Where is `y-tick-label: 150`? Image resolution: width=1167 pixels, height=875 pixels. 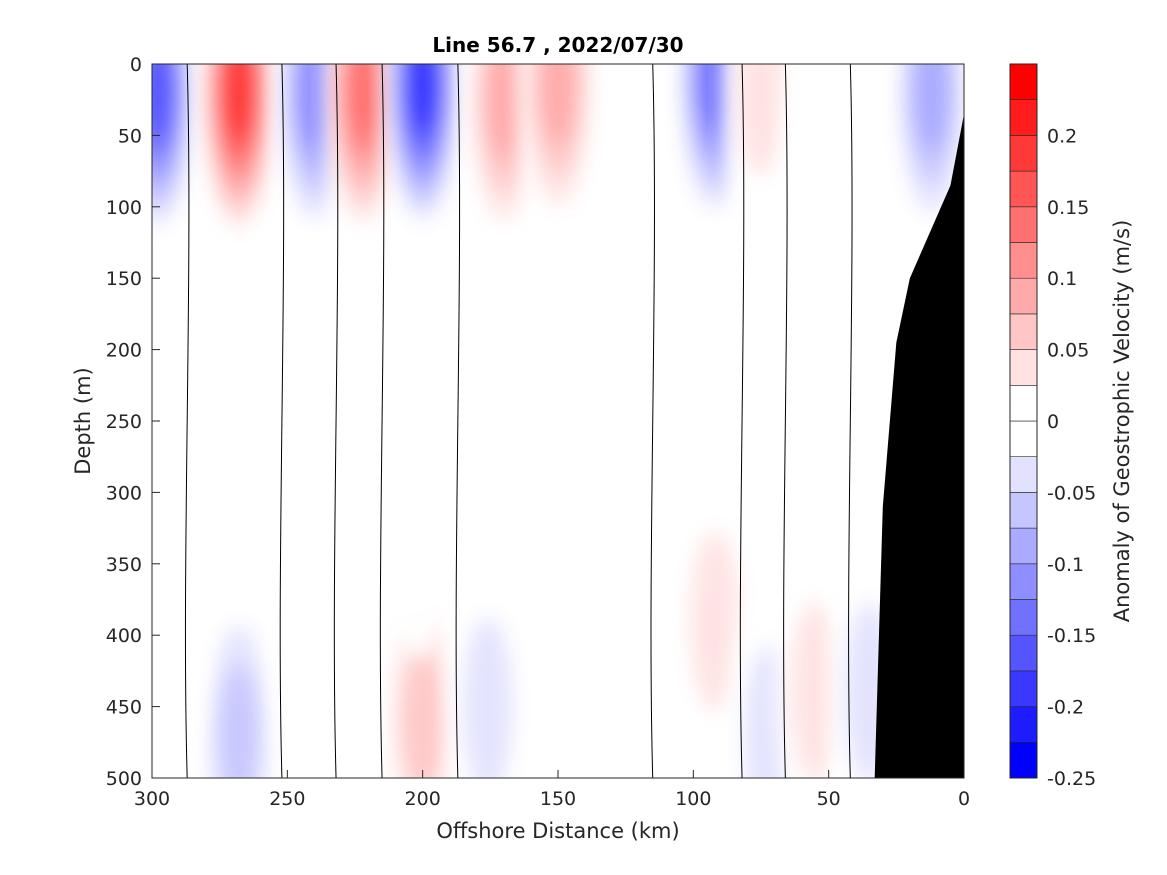 y-tick-label: 150 is located at coordinates (124, 279).